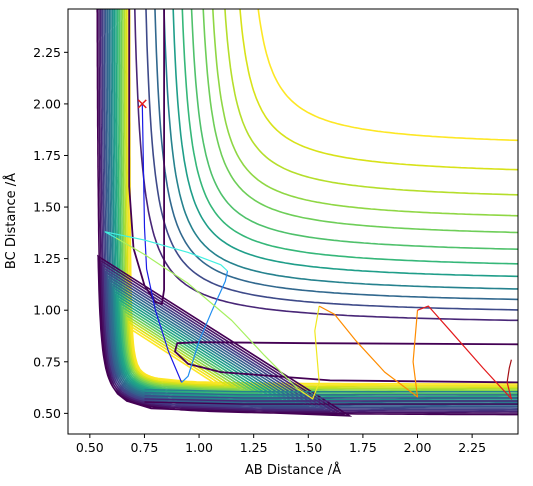 This screenshot has height=486, width=533. Describe the element at coordinates (418, 447) in the screenshot. I see `x-tick-label: 2.00` at that location.